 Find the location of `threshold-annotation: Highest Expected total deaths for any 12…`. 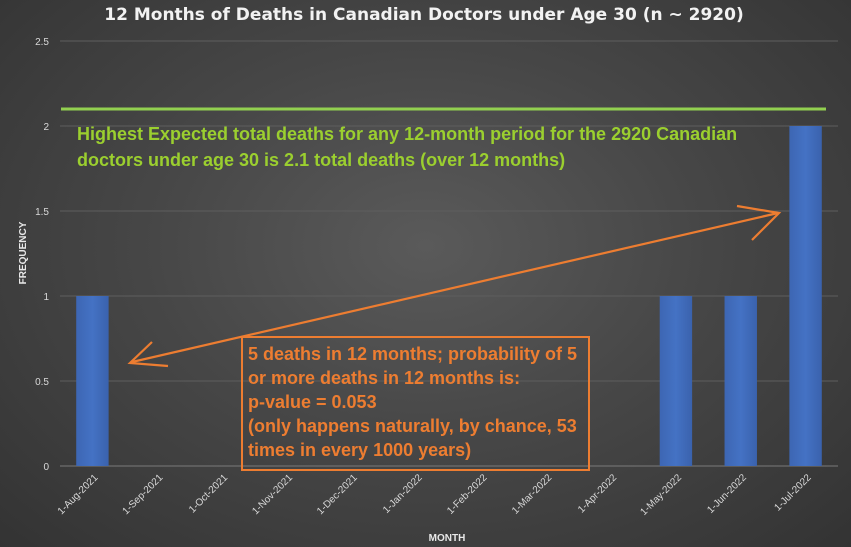

threshold-annotation: Highest Expected total deaths for any 12… is located at coordinates (407, 147).